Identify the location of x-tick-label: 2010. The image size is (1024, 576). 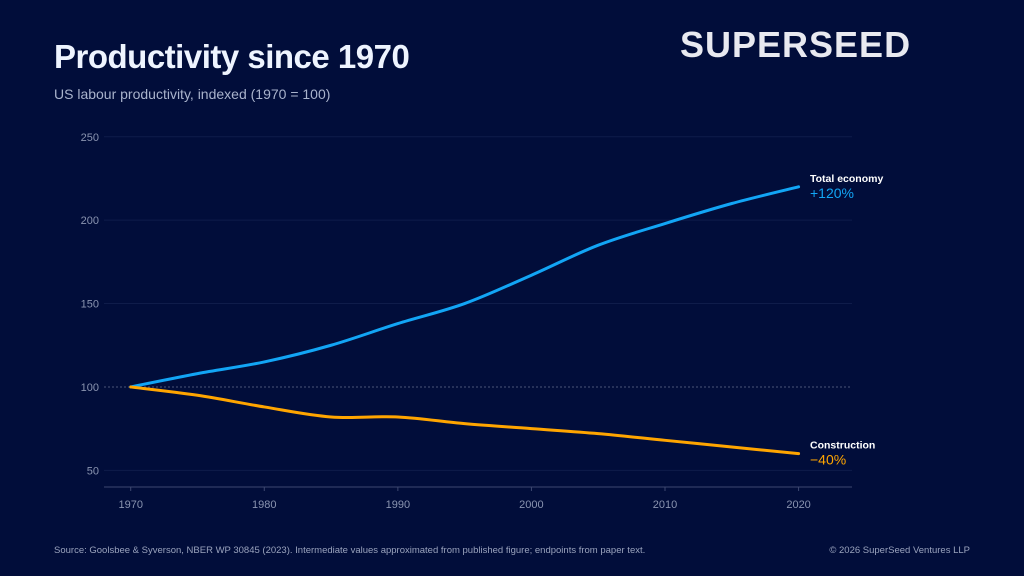
(665, 505).